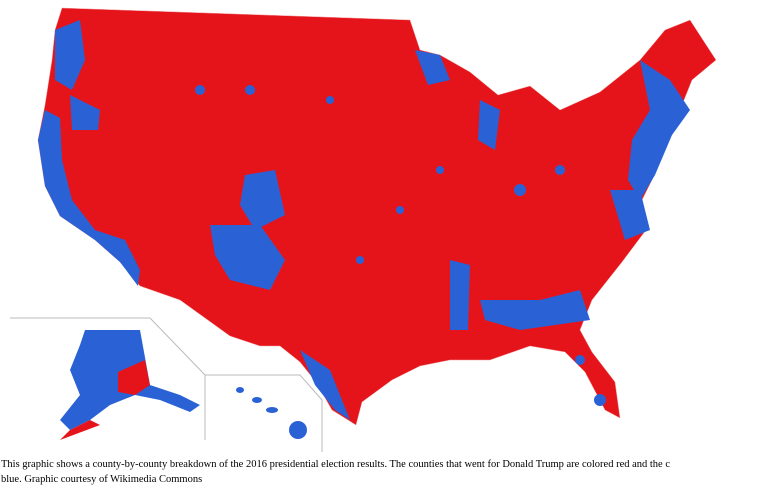  Describe the element at coordinates (325, 385) in the screenshot. I see `blue-texas-border` at that location.